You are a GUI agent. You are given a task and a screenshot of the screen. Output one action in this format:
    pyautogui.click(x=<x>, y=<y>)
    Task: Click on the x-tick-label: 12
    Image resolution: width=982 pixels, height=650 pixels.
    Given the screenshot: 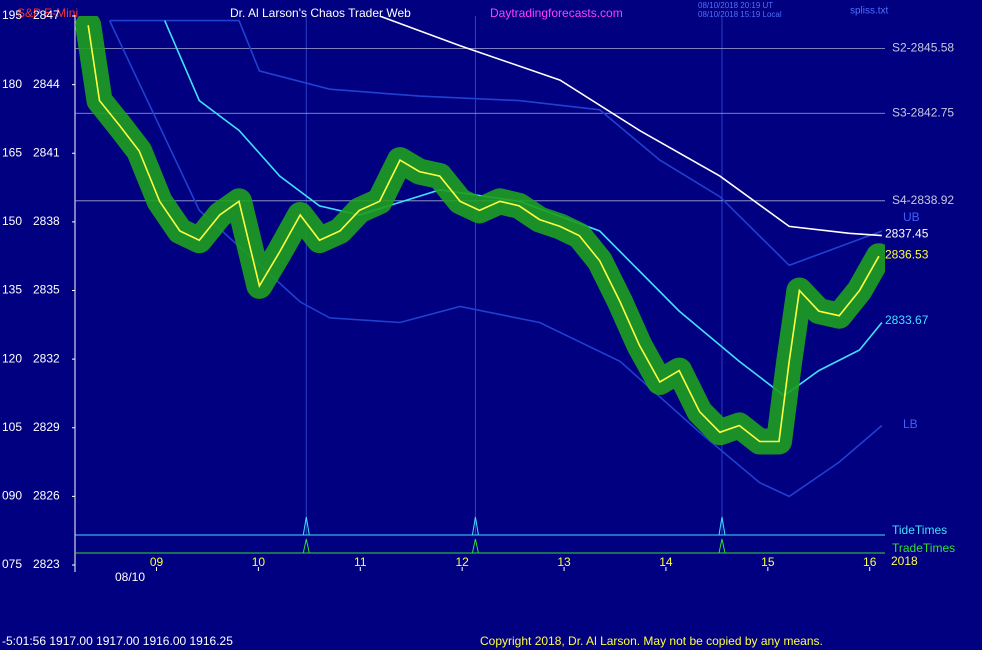 What is the action you would take?
    pyautogui.click(x=462, y=562)
    